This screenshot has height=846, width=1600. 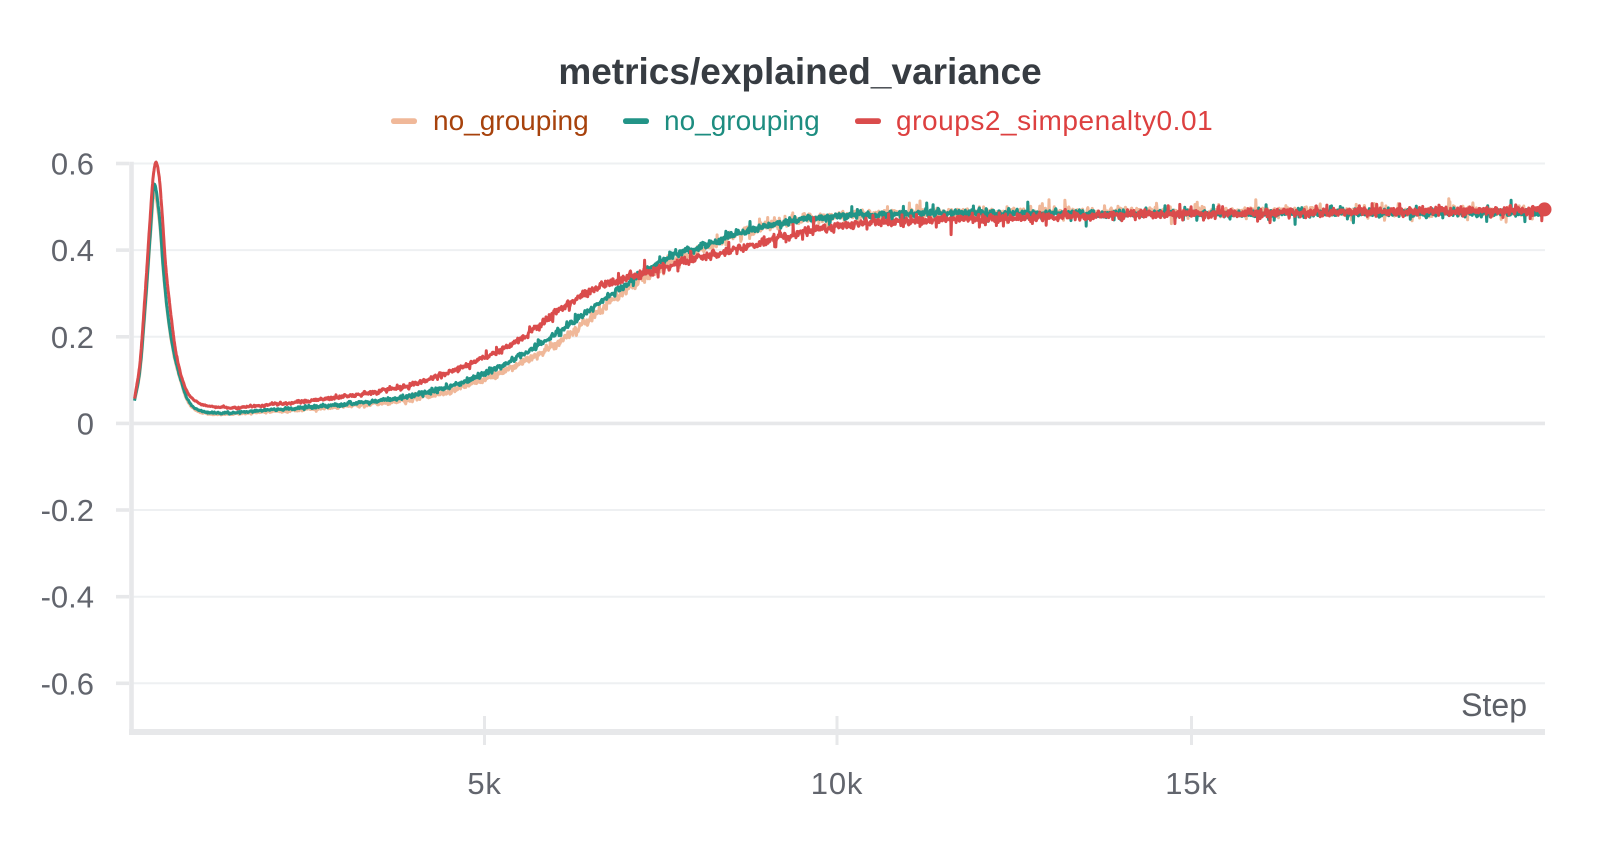 What do you see at coordinates (1191, 783) in the screenshot?
I see `svg-text: 15k` at bounding box center [1191, 783].